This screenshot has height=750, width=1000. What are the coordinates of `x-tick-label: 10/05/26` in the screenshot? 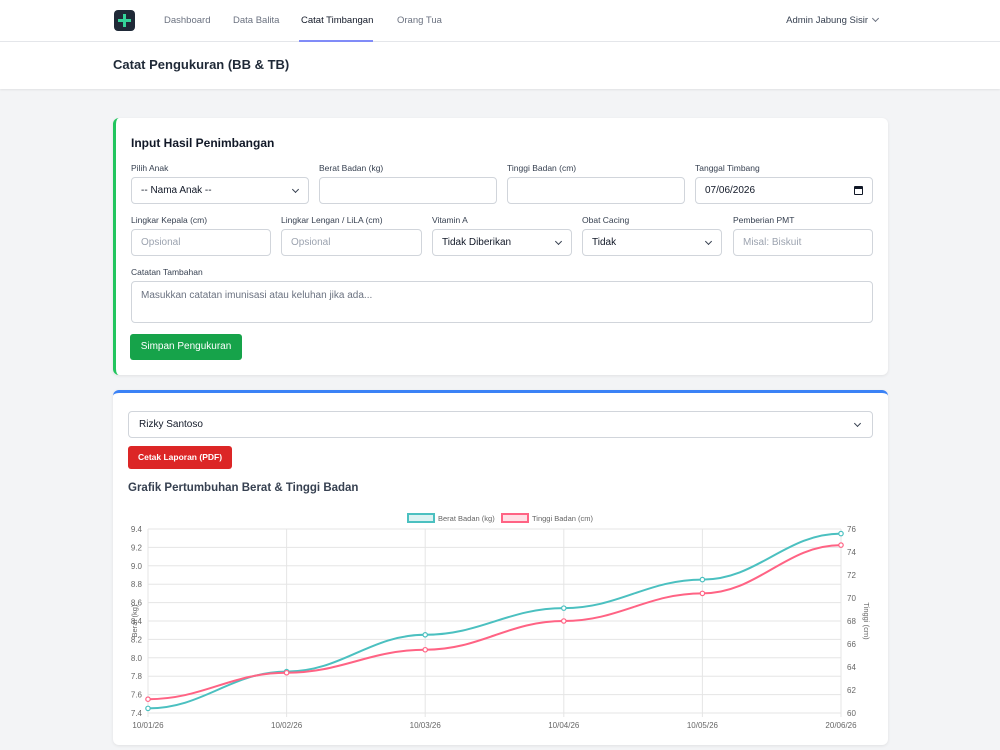 It's located at (703, 725).